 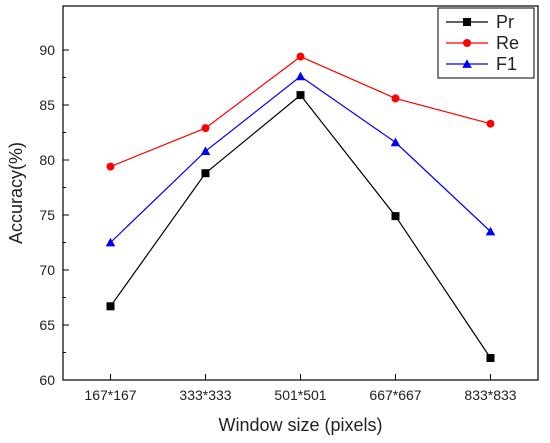 I want to click on y-axis-title: Accuracy(%), so click(x=16, y=193).